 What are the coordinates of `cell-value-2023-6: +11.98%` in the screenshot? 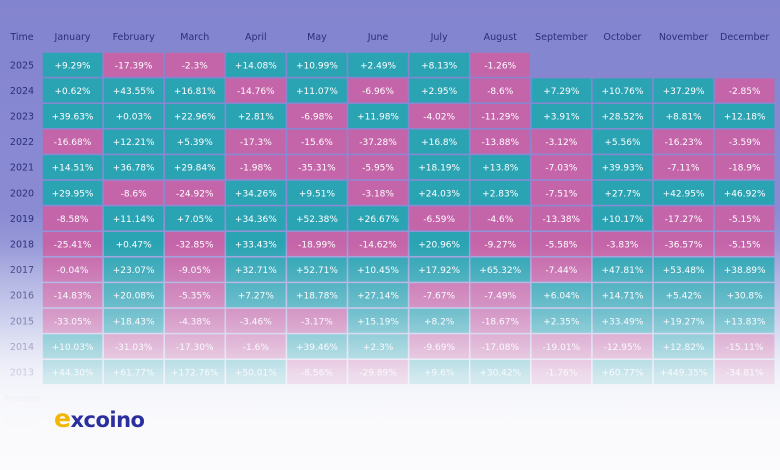 It's located at (378, 118).